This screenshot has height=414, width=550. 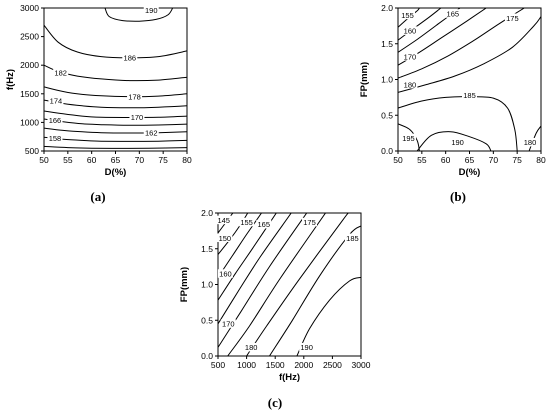 I want to click on x-tick-label: 70, so click(x=494, y=160).